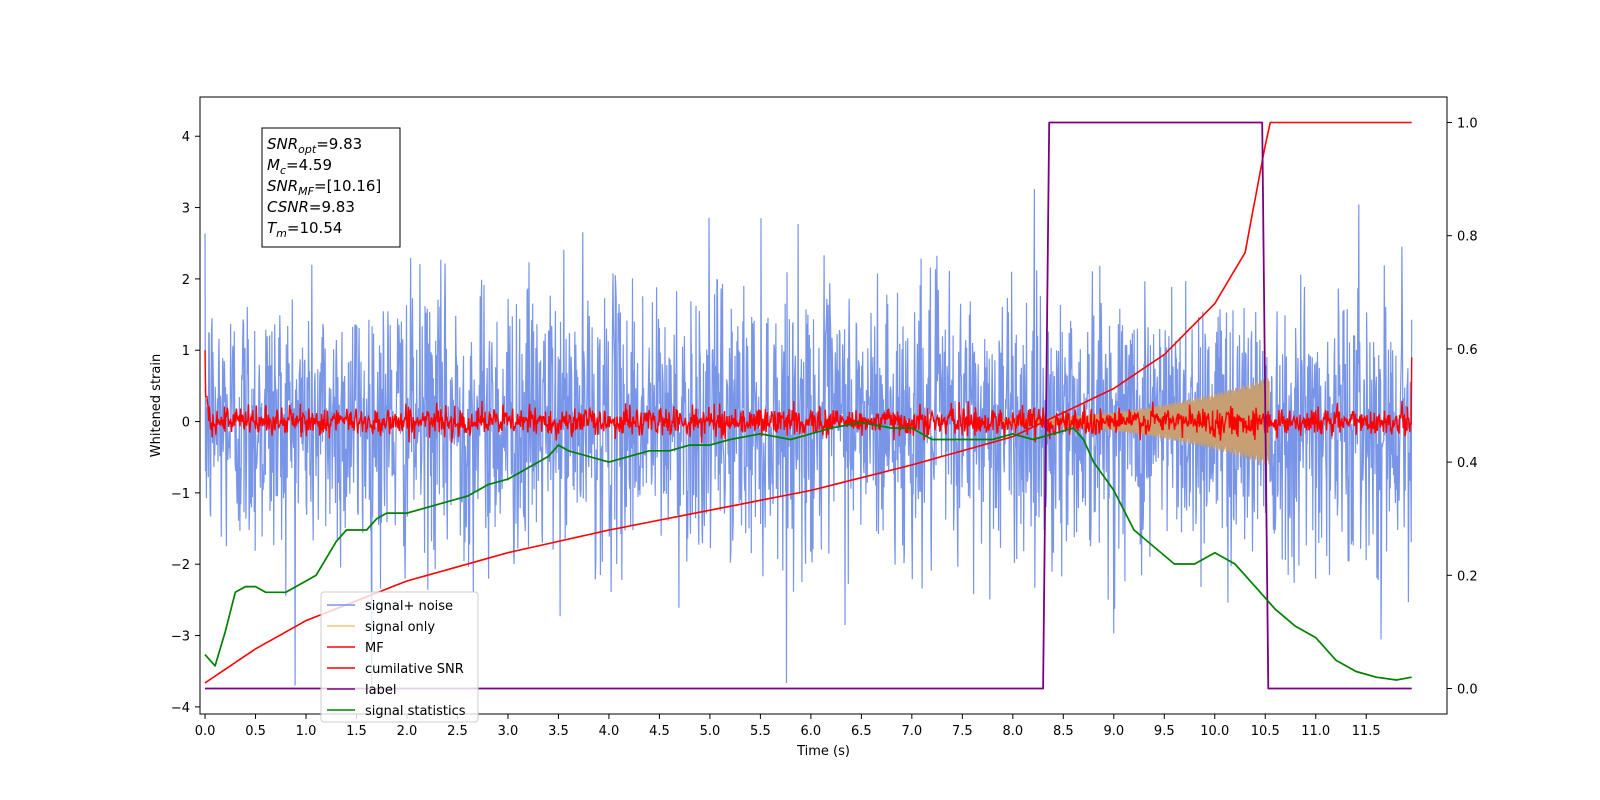 The width and height of the screenshot is (1600, 800). What do you see at coordinates (324, 187) in the screenshot?
I see `annotation-line: SNRMF=[10.16]` at bounding box center [324, 187].